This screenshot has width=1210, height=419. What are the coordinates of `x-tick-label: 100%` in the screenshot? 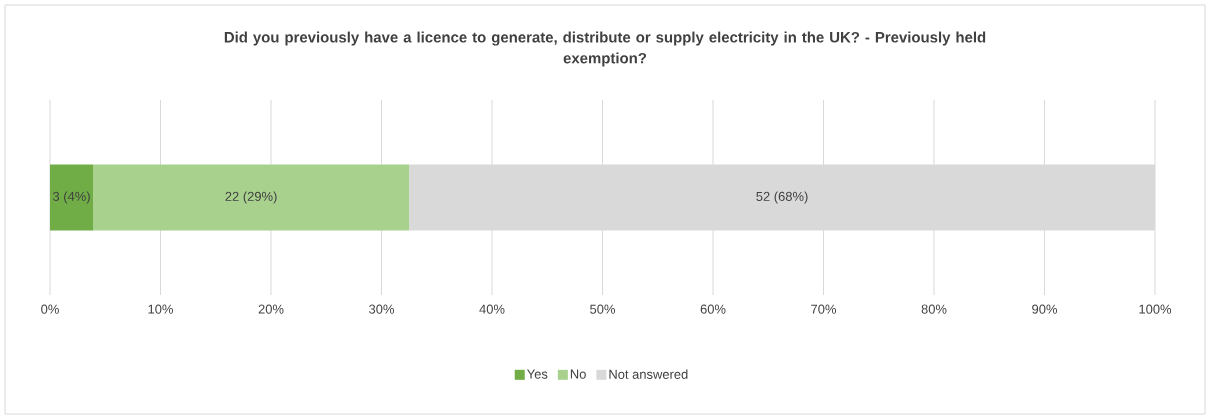 It's located at (1155, 309).